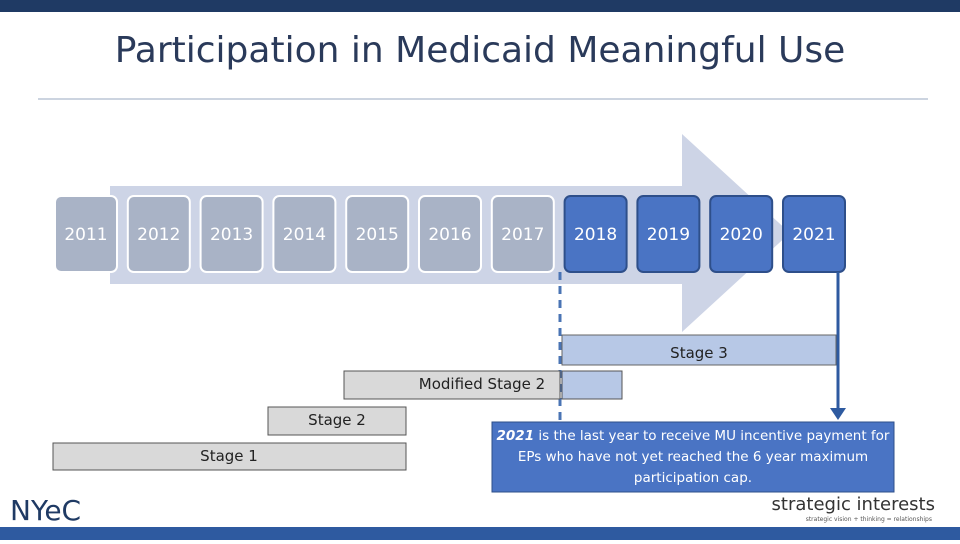 This screenshot has height=544, width=960. Describe the element at coordinates (853, 504) in the screenshot. I see `logo-right: strategic interests` at that location.